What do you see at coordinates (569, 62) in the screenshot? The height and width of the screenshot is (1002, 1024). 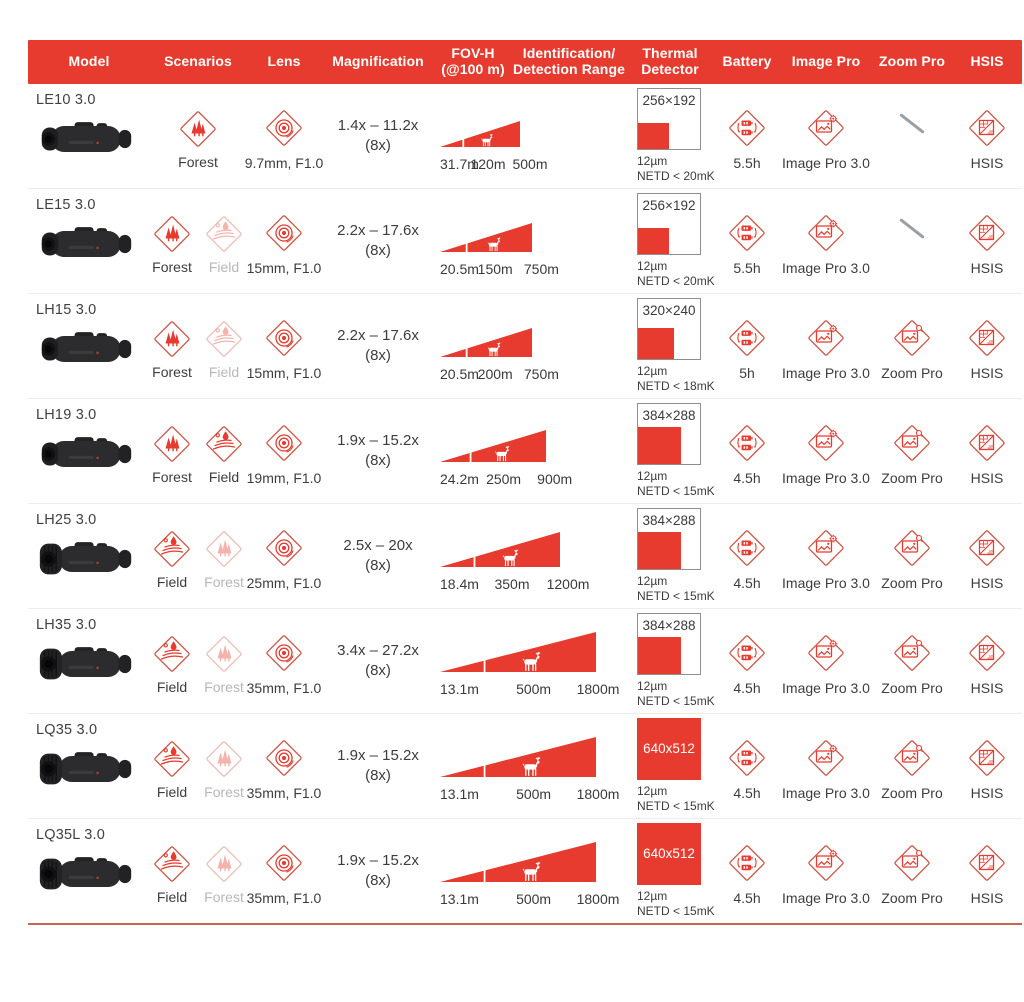 I see `column-header-range: Identification/ Detection Range` at bounding box center [569, 62].